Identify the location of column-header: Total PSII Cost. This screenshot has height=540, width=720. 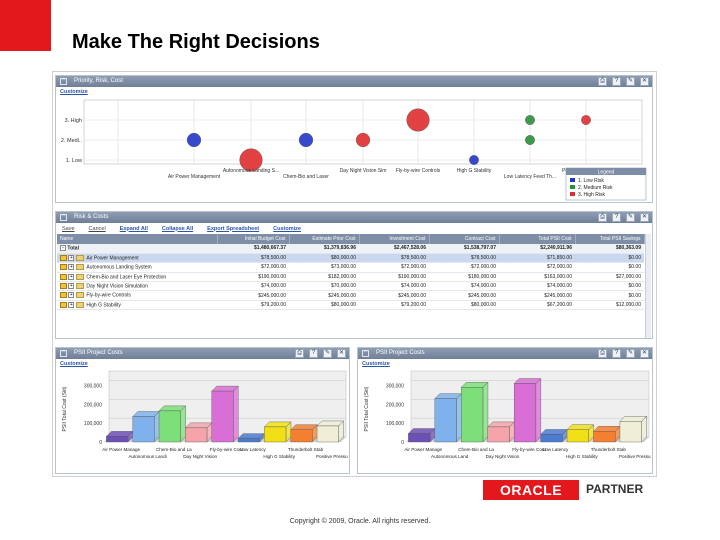
(537, 239).